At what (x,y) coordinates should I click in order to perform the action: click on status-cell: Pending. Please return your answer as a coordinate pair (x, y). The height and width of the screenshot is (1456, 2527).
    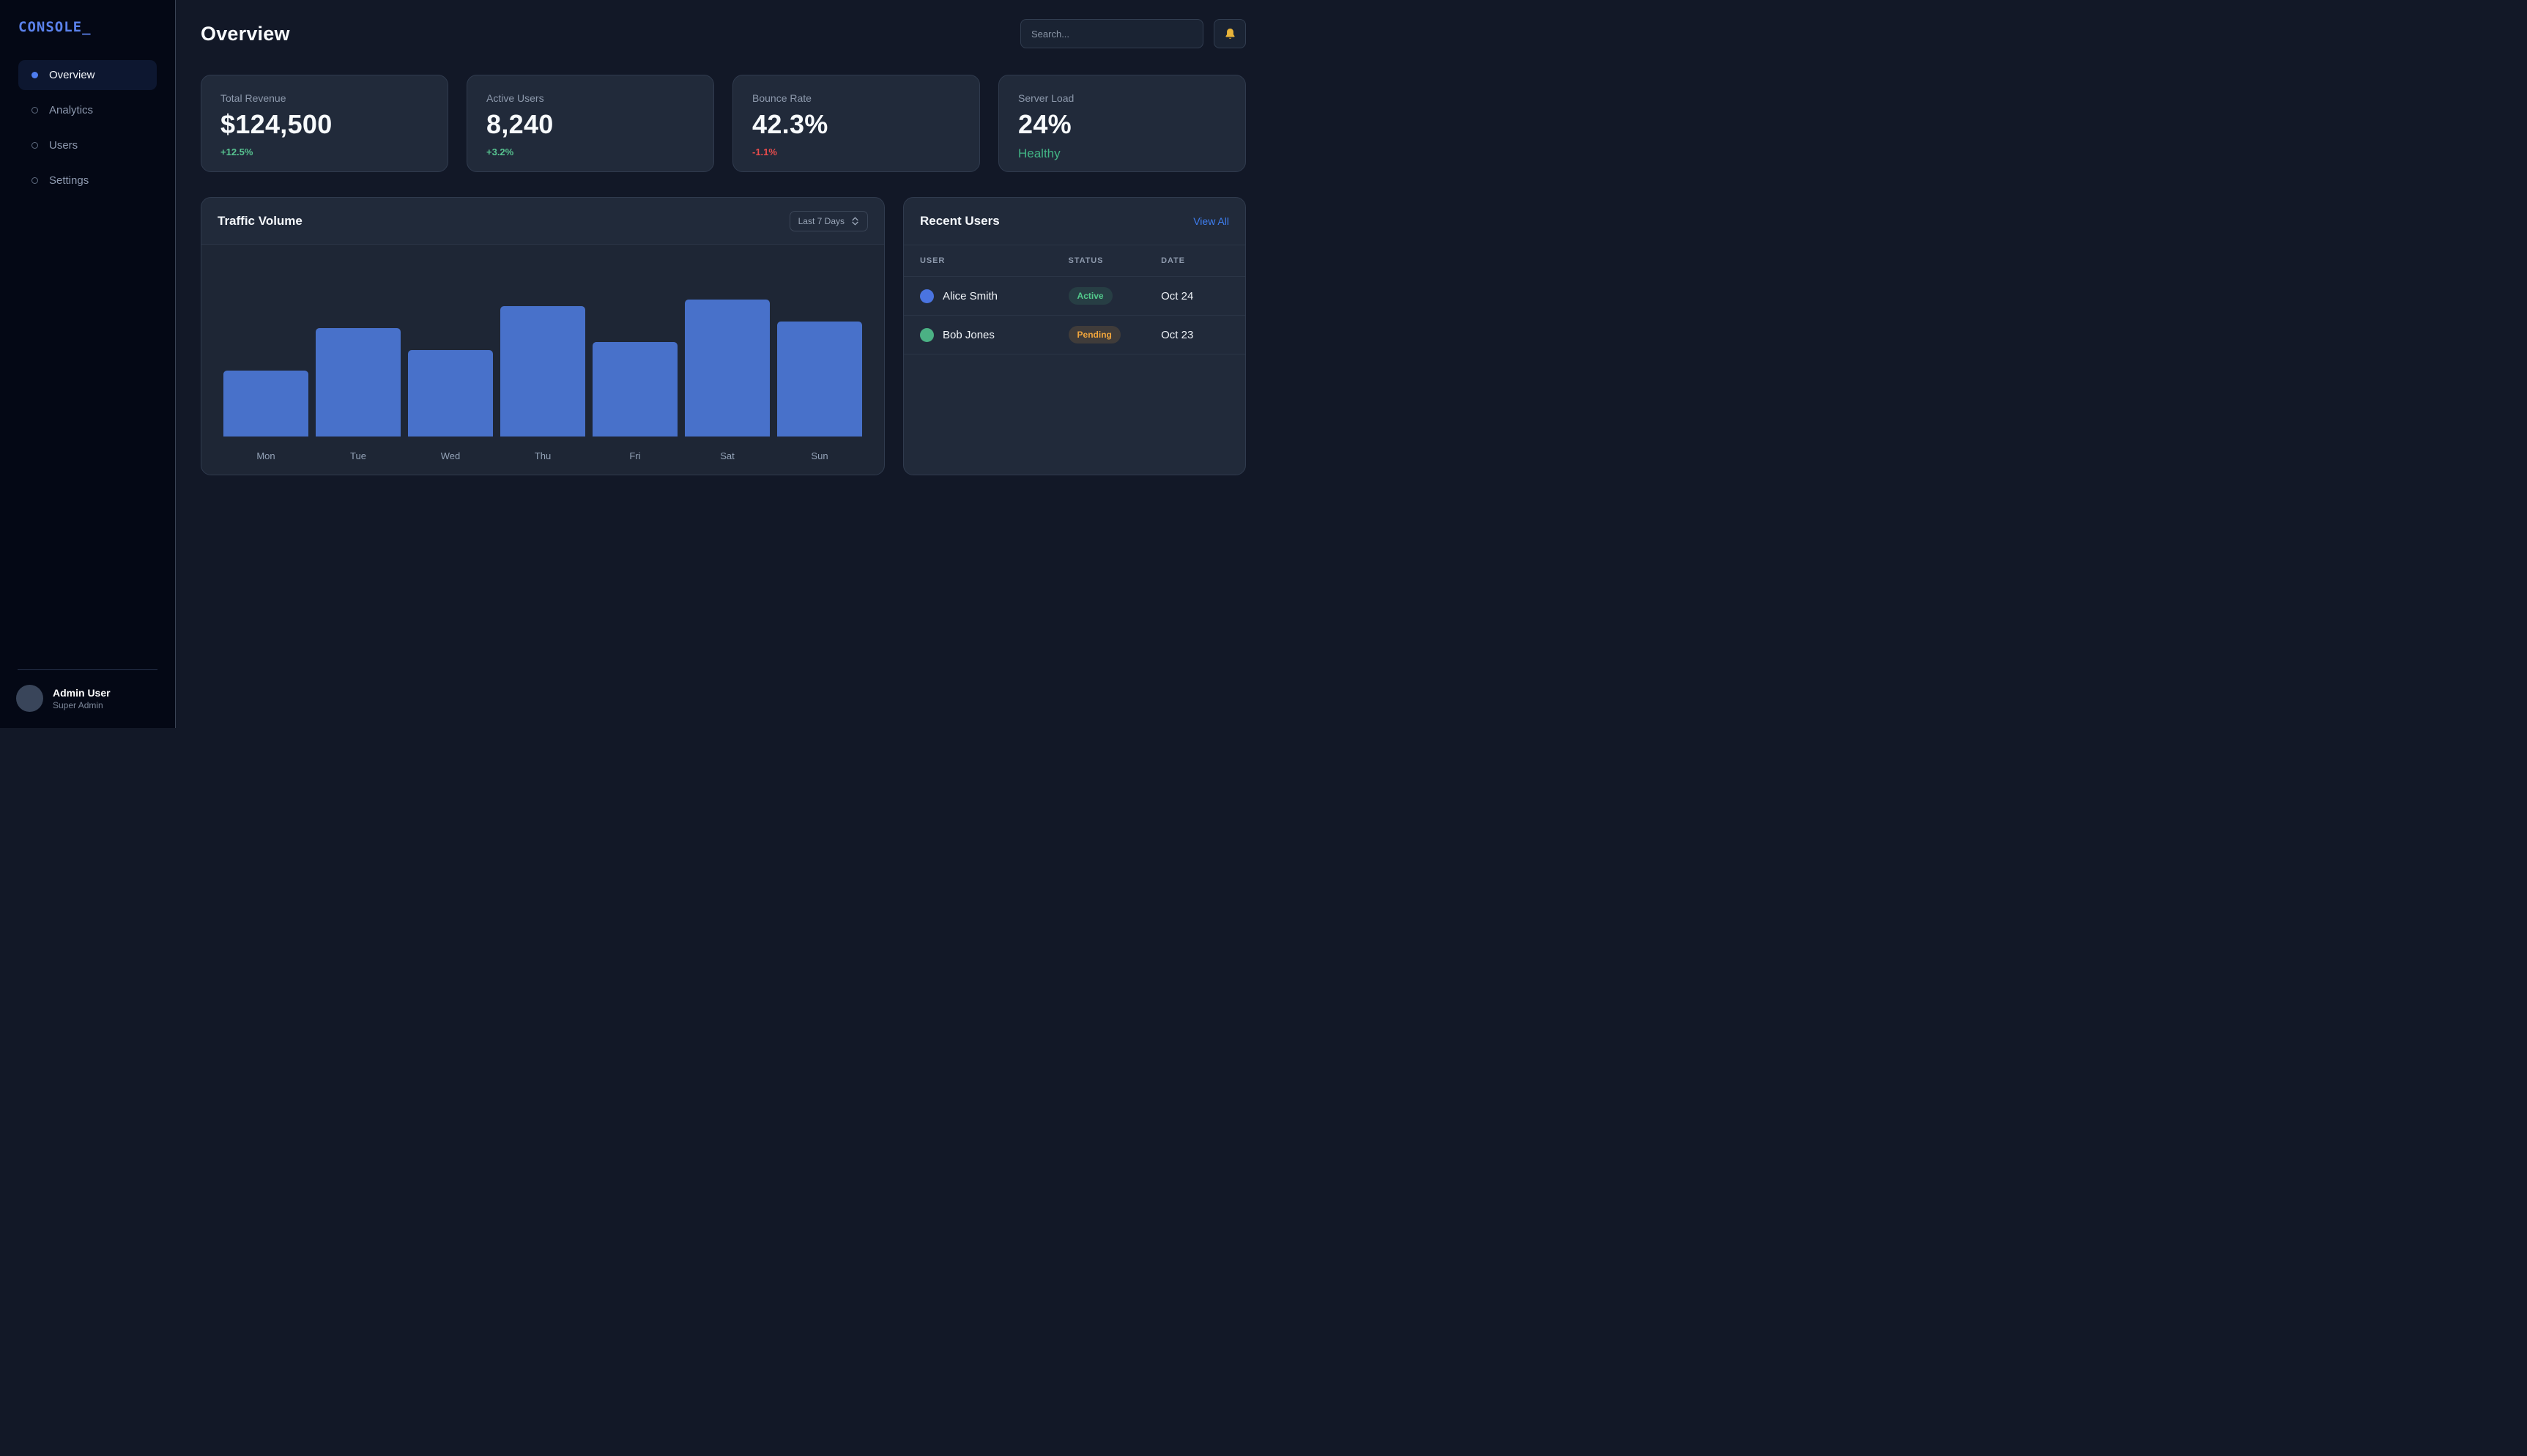
    Looking at the image, I should click on (1115, 334).